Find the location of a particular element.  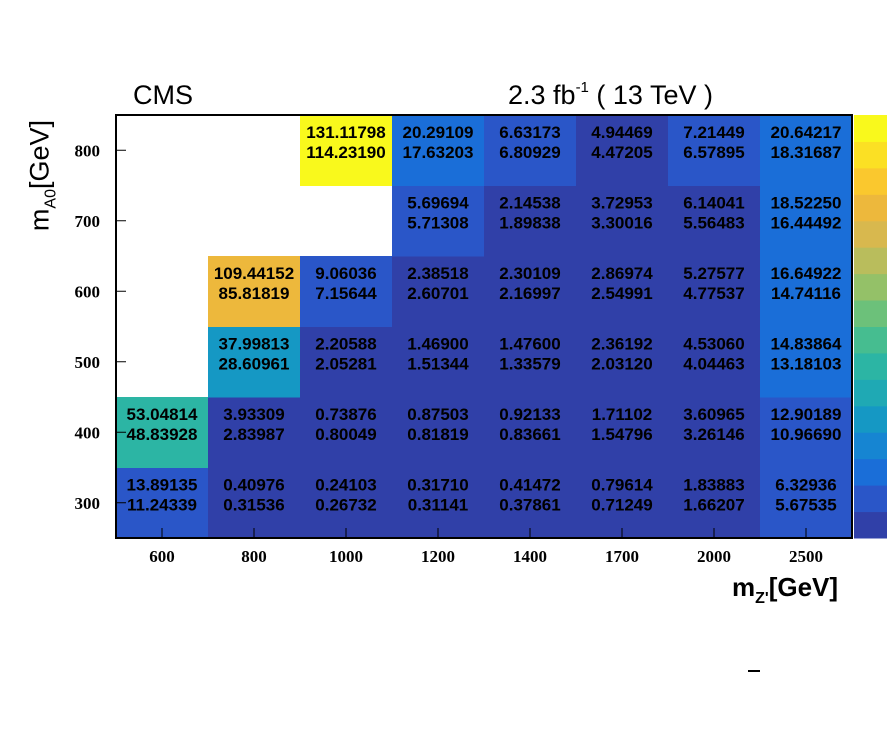

cell-value-label: 17.63203 is located at coordinates (438, 152).